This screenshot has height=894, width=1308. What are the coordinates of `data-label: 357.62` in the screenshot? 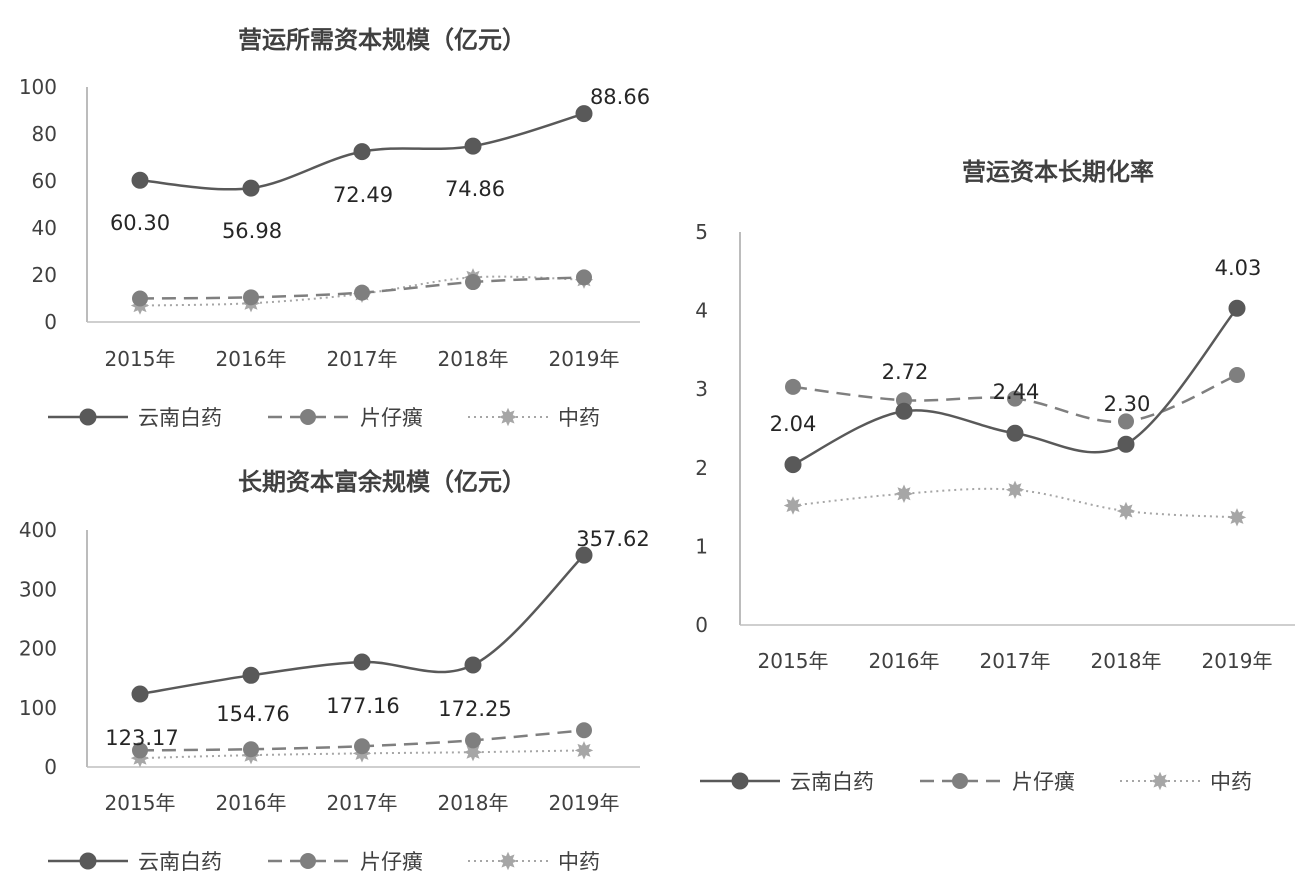 It's located at (612, 539).